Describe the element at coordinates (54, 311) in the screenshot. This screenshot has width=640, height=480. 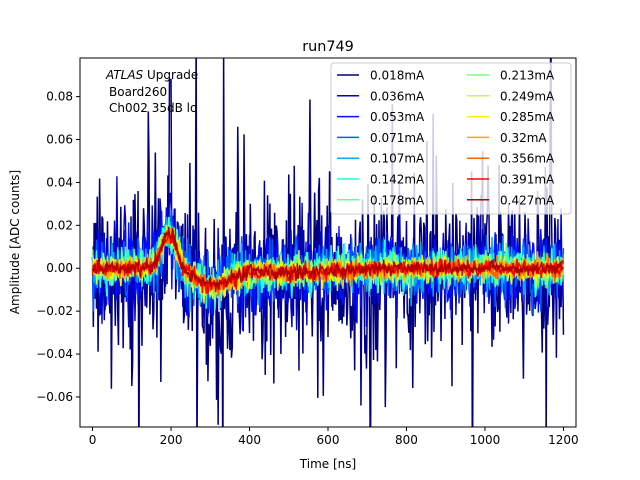
I see `y-tick-label: −0.02` at that location.